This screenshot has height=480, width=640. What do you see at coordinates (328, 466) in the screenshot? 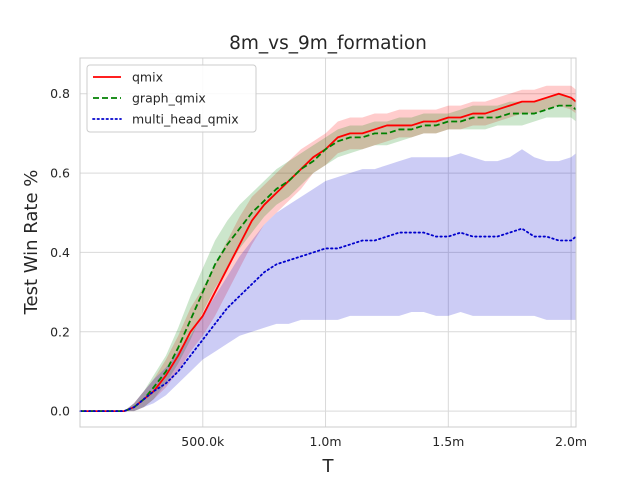
I see `x-axis-title: T` at bounding box center [328, 466].